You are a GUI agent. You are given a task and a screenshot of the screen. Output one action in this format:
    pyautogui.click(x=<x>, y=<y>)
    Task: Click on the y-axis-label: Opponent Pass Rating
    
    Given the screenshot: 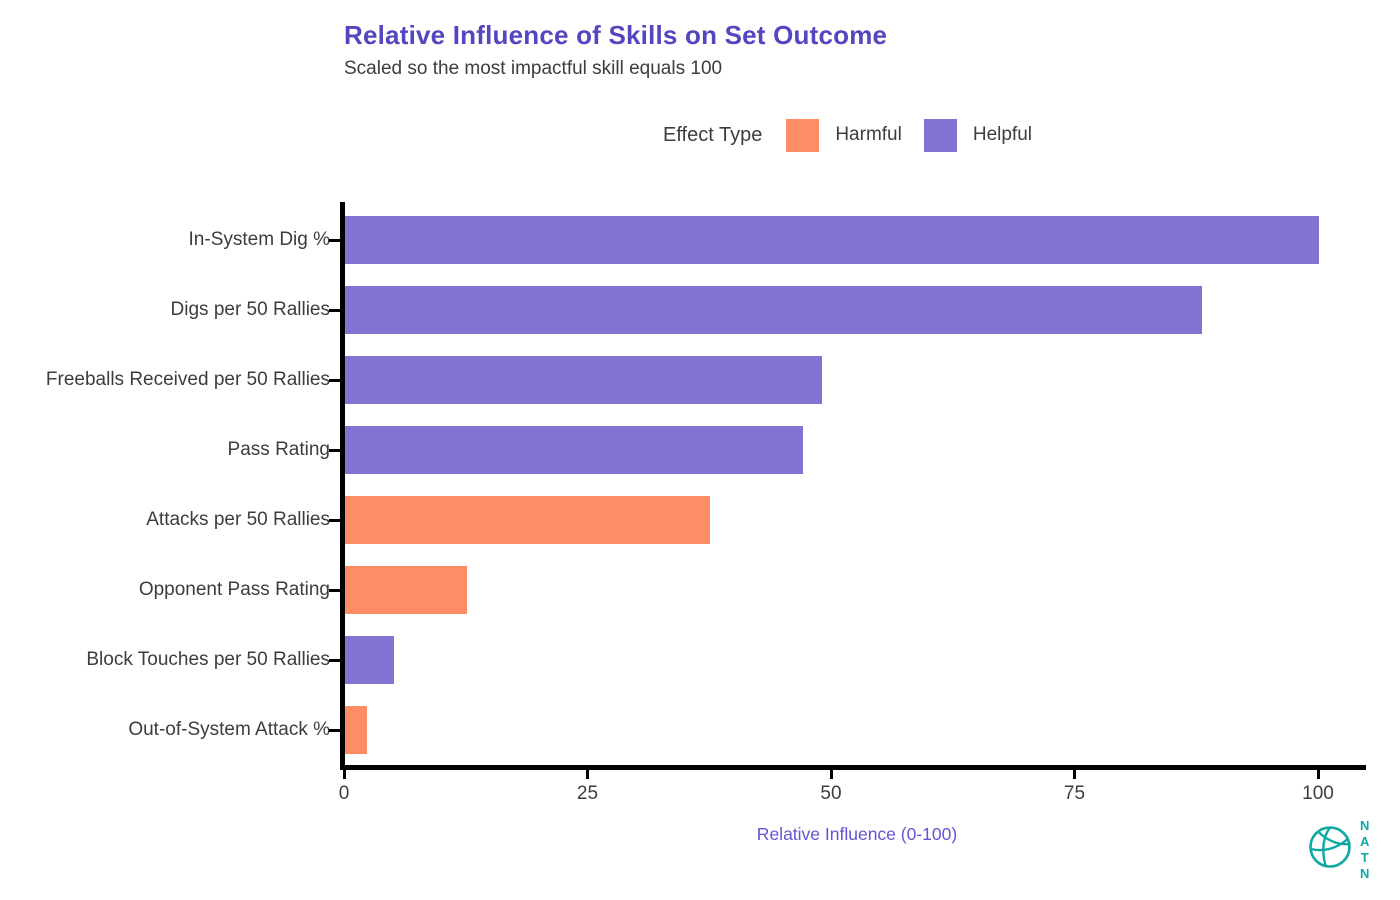 What is the action you would take?
    pyautogui.click(x=234, y=589)
    